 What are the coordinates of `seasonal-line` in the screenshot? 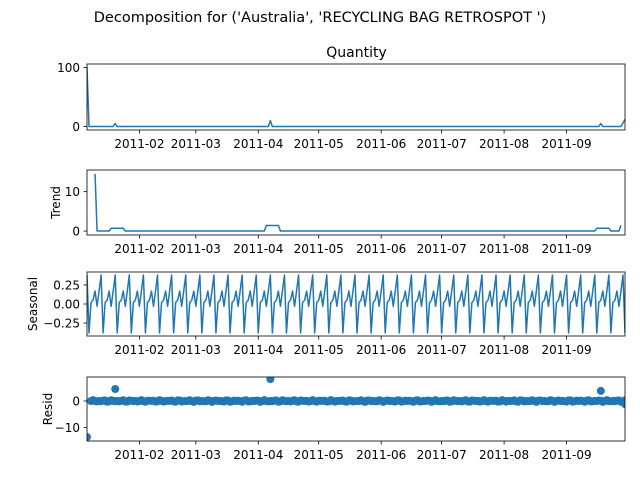 It's located at (356, 304).